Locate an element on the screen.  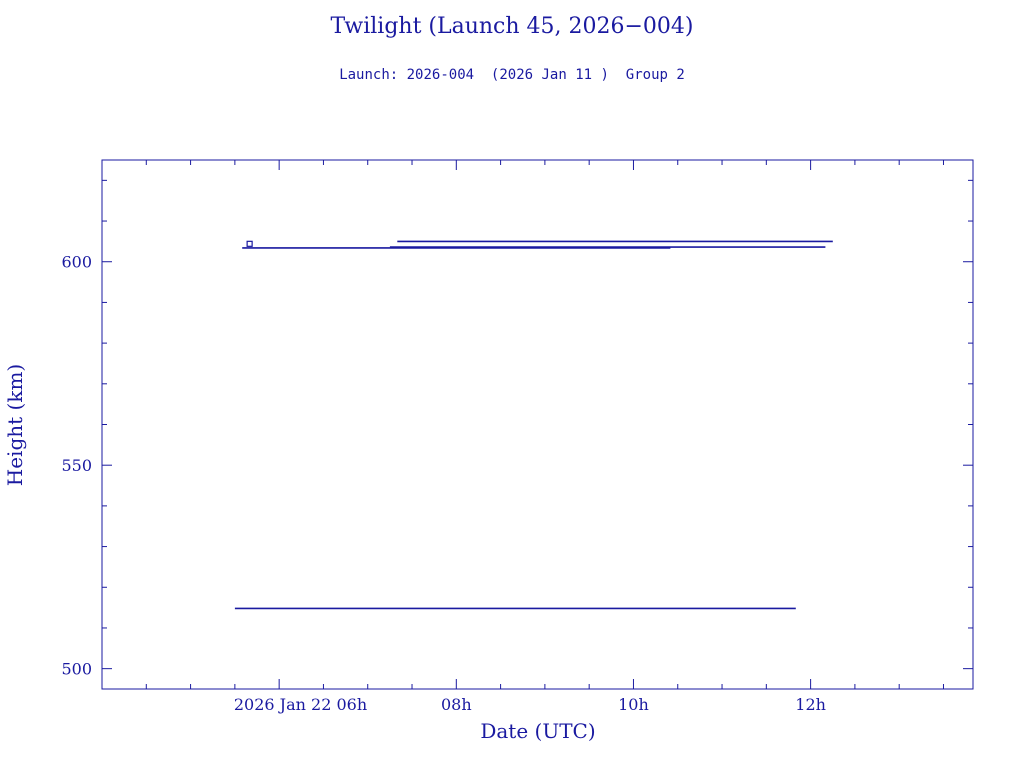
y-axis-label: Height (km) is located at coordinates (15, 425).